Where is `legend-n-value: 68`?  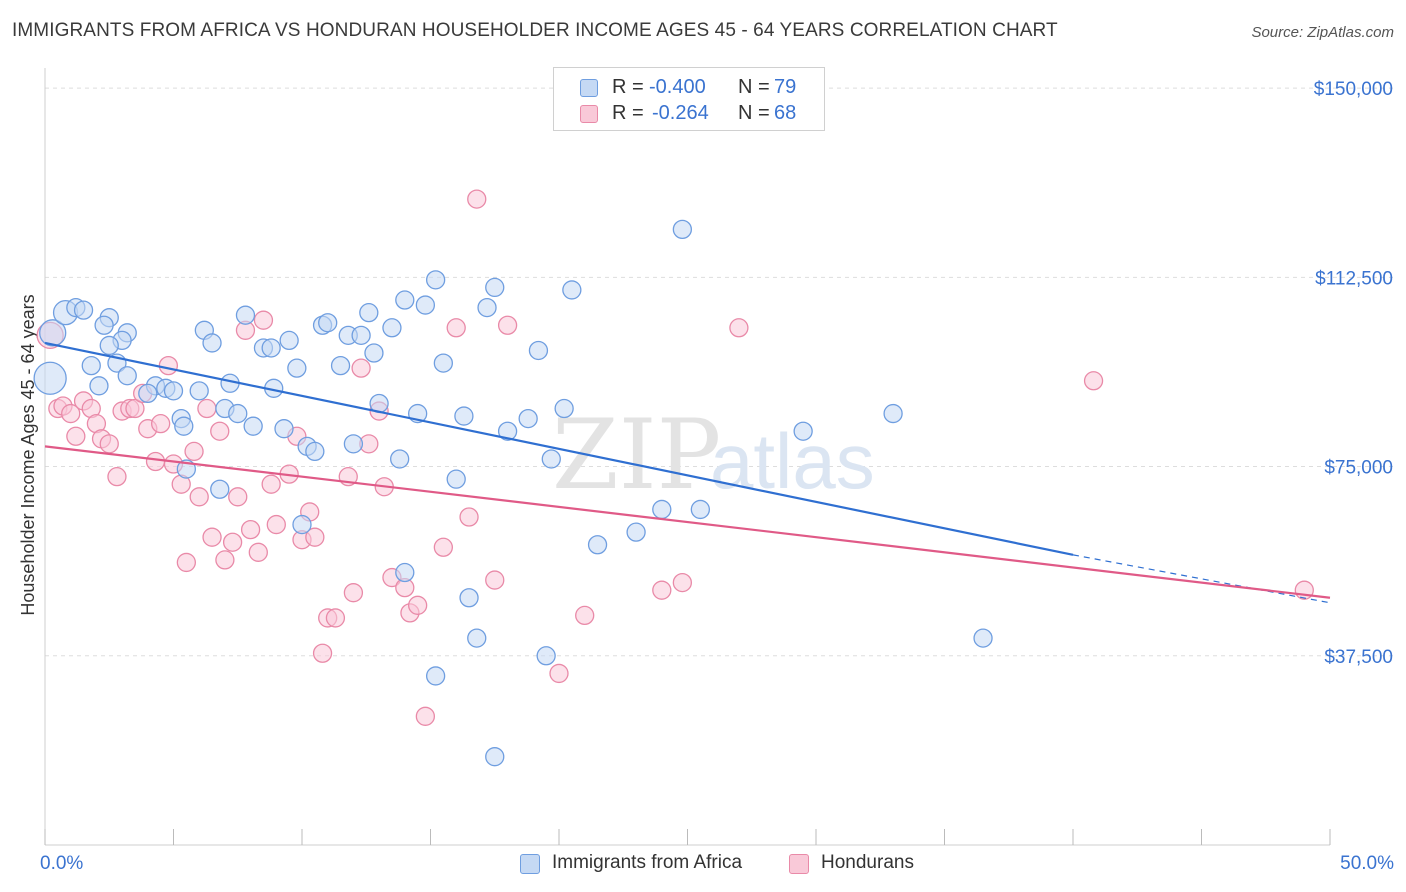
legend-n-value: 68 is located at coordinates (785, 113).